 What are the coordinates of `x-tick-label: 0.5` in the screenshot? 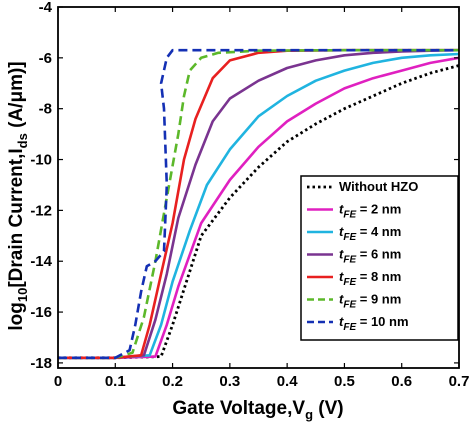 It's located at (344, 381).